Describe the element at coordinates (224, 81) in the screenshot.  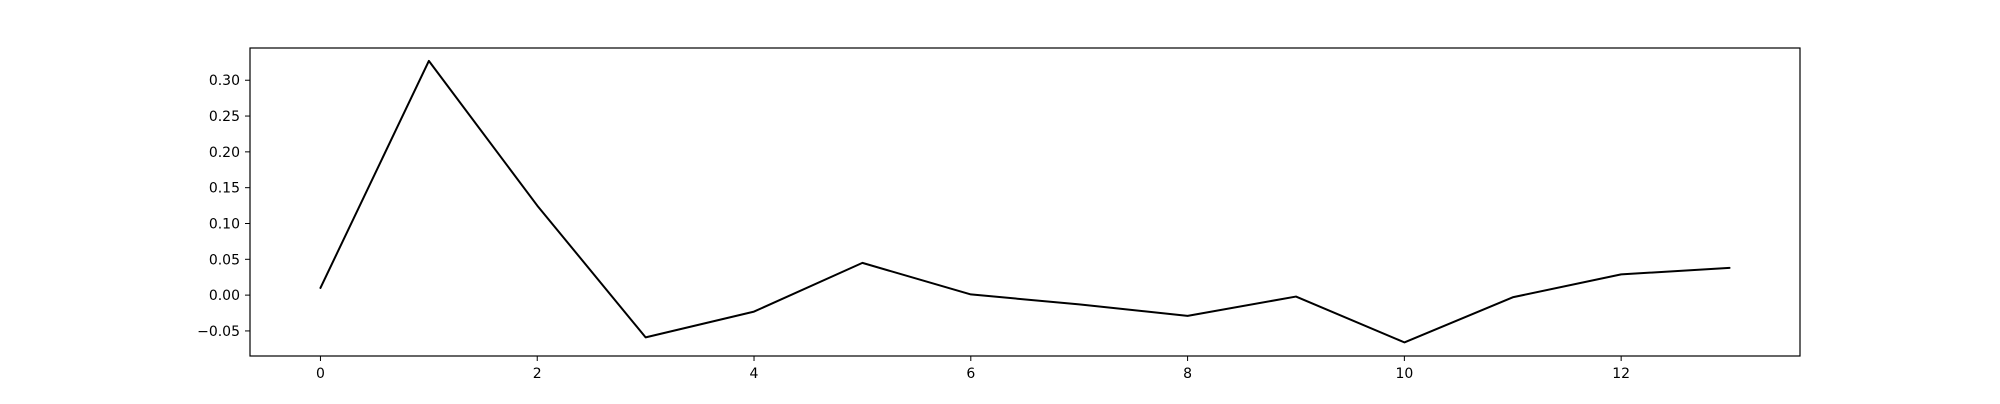
I see `y-tick-label: 0.30` at that location.